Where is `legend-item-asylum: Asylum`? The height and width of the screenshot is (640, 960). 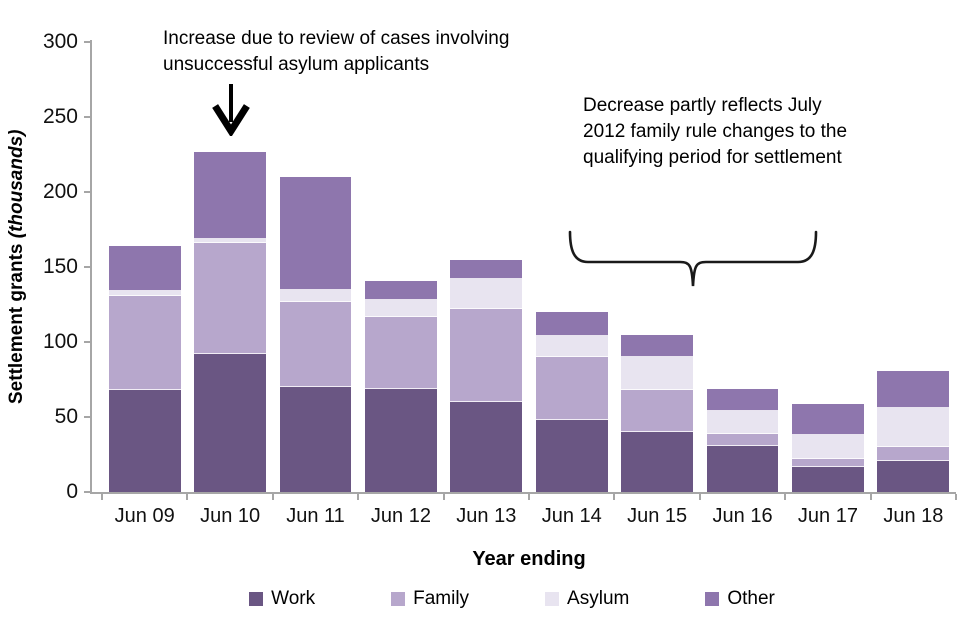
legend-item-asylum: Asylum is located at coordinates (587, 599).